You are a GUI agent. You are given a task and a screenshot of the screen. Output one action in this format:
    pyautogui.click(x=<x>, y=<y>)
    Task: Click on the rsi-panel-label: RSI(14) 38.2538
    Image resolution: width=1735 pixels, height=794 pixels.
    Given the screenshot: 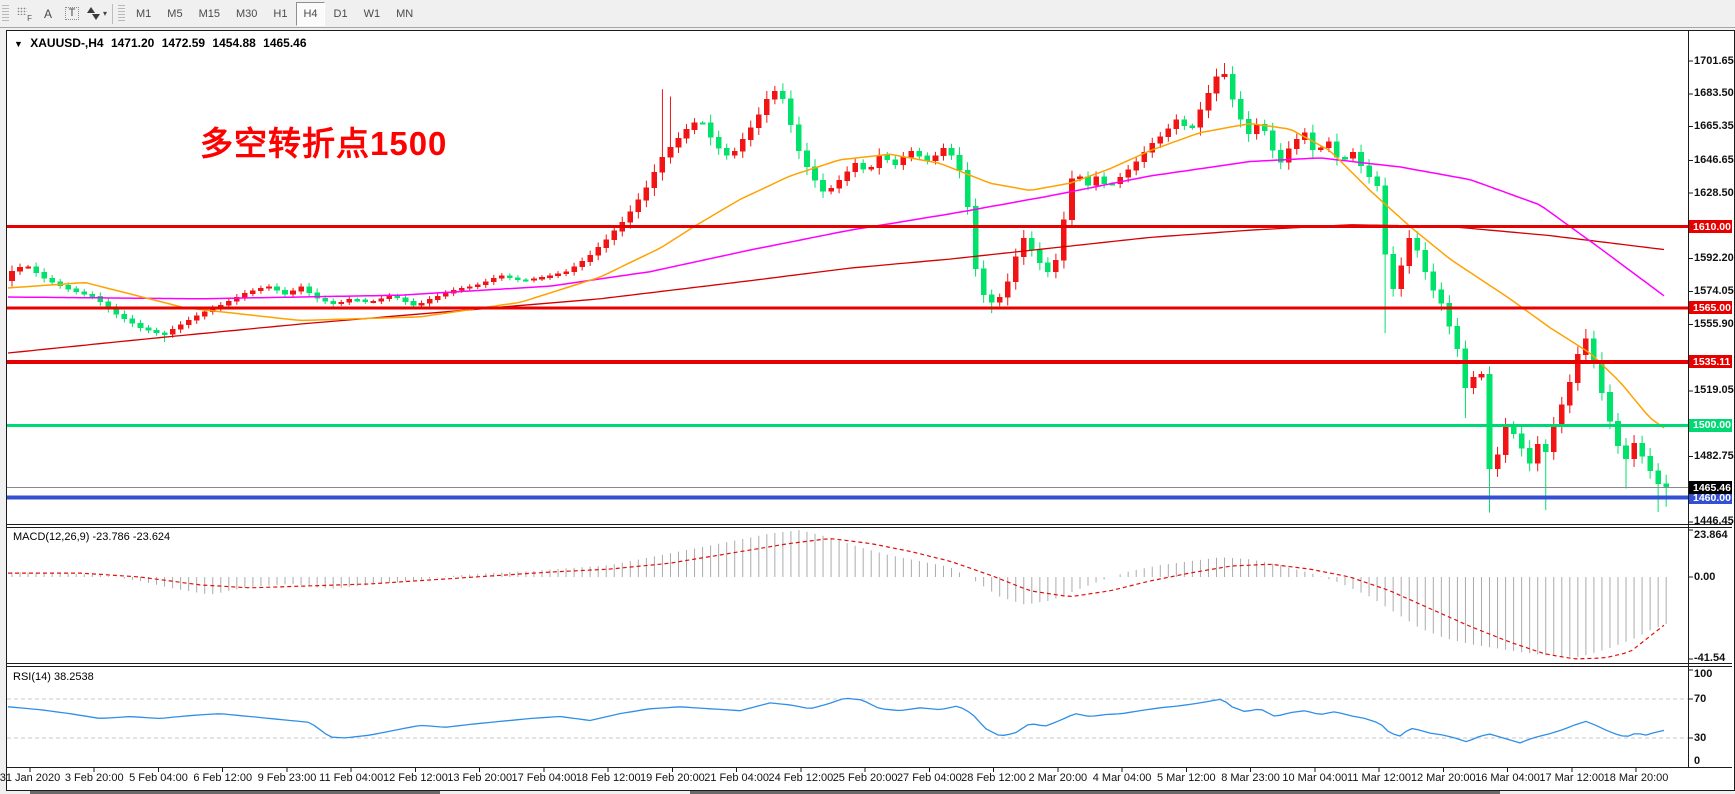 What is the action you would take?
    pyautogui.click(x=53, y=677)
    